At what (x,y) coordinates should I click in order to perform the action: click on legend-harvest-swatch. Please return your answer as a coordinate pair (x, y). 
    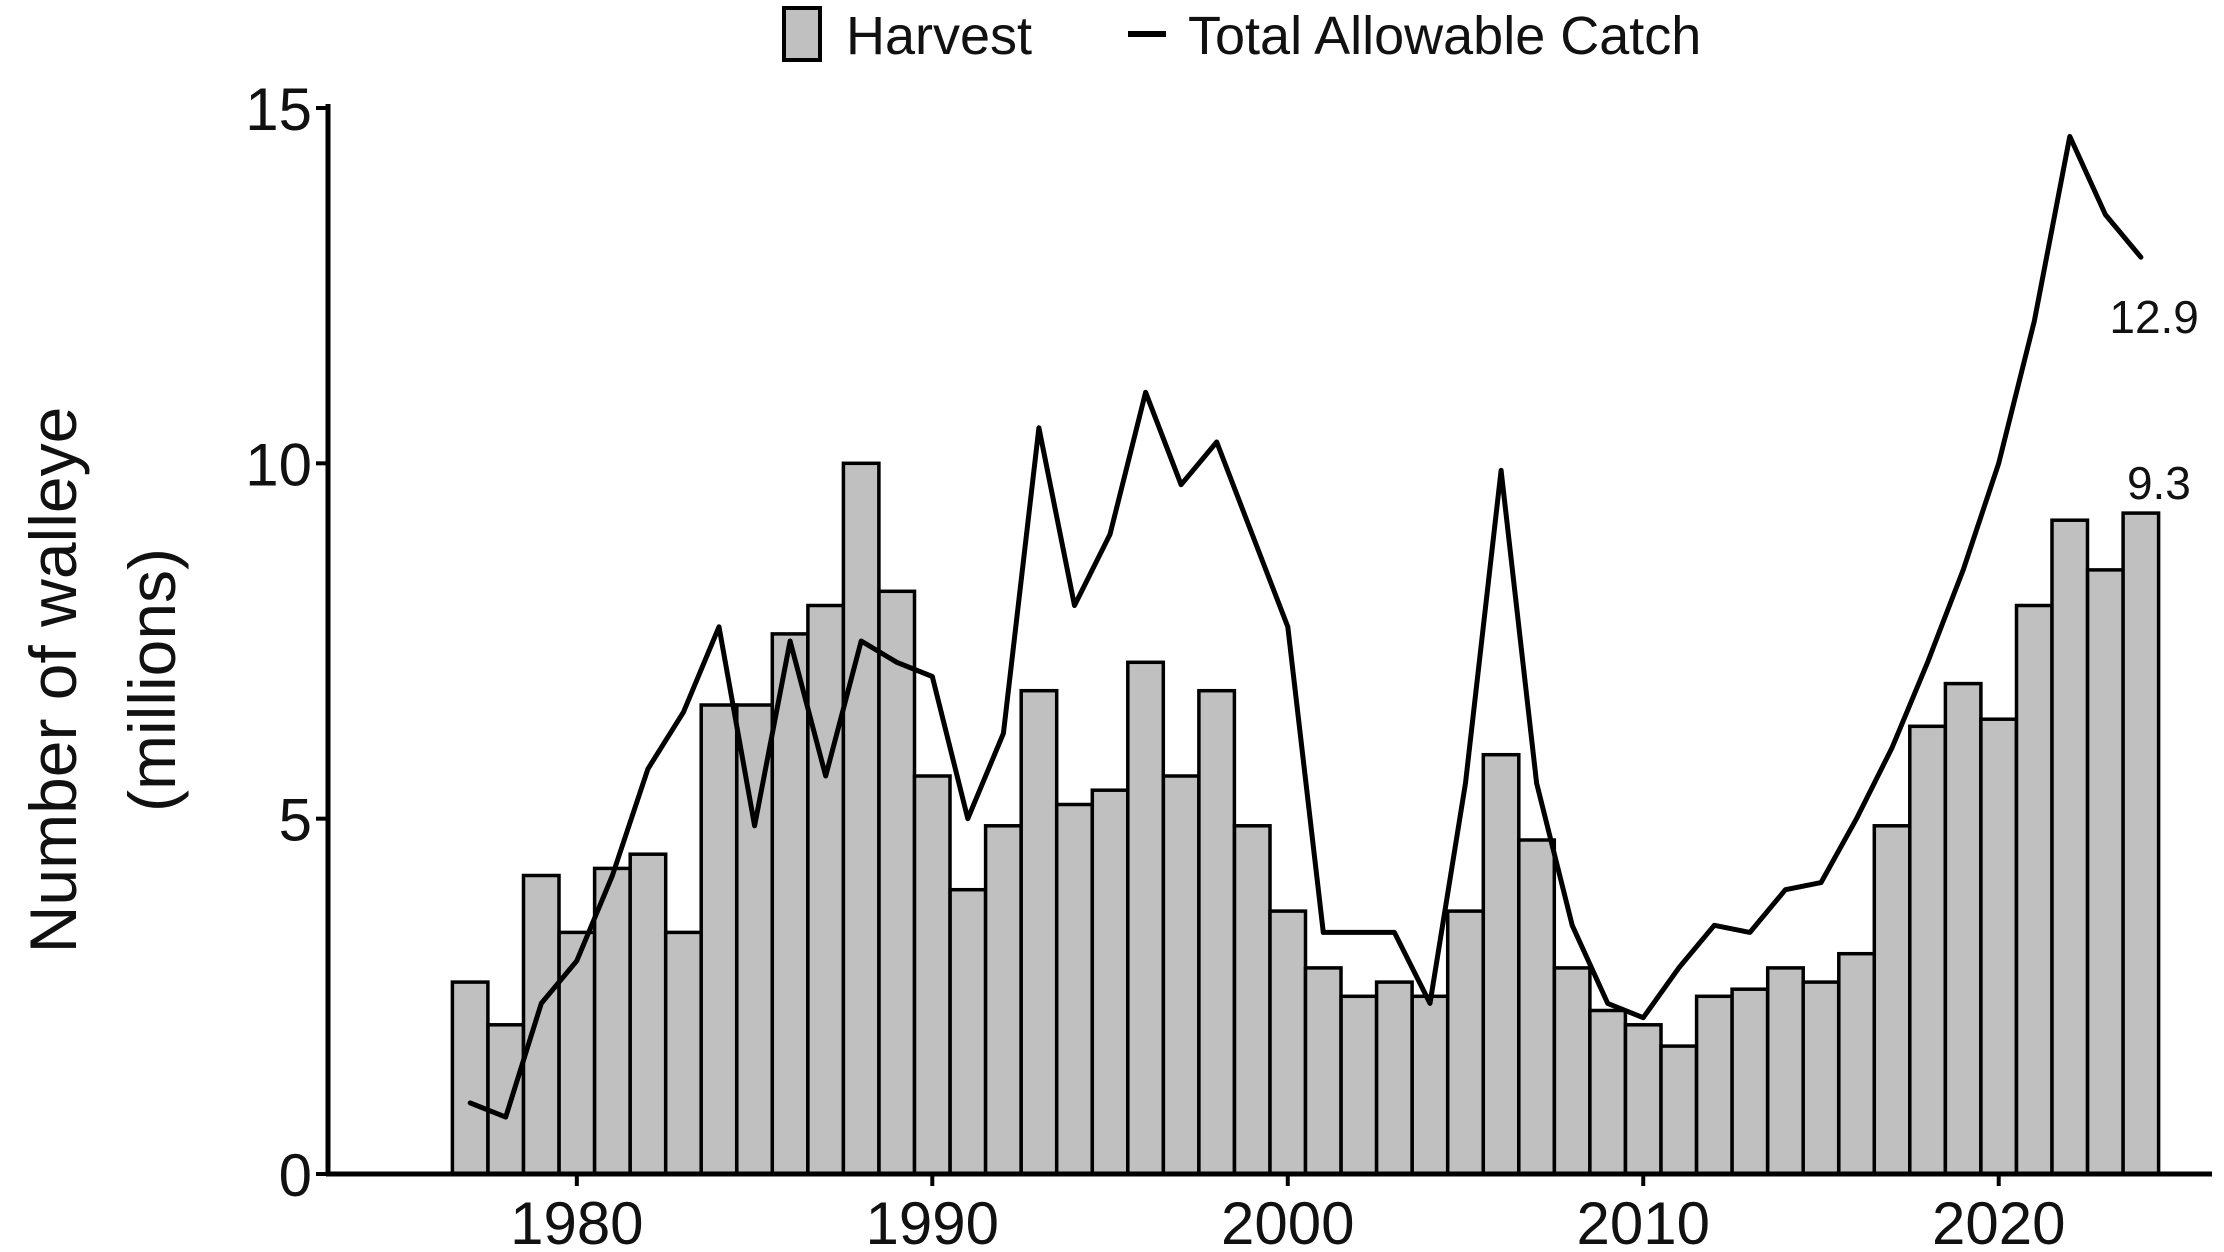
    Looking at the image, I should click on (802, 34).